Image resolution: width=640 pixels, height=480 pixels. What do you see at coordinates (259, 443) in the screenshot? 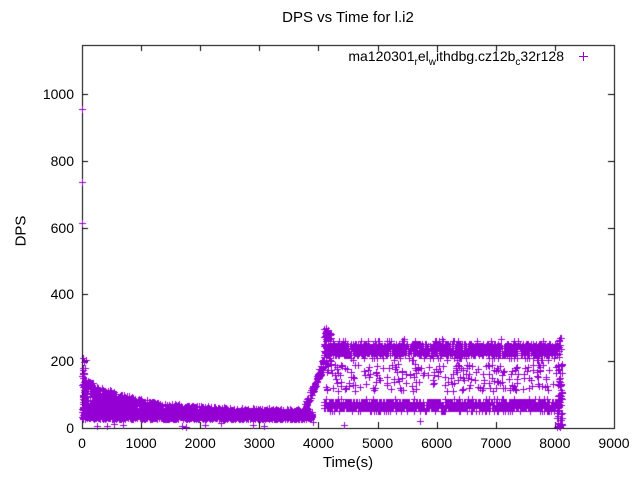
I see `x-tick-label: 3000` at bounding box center [259, 443].